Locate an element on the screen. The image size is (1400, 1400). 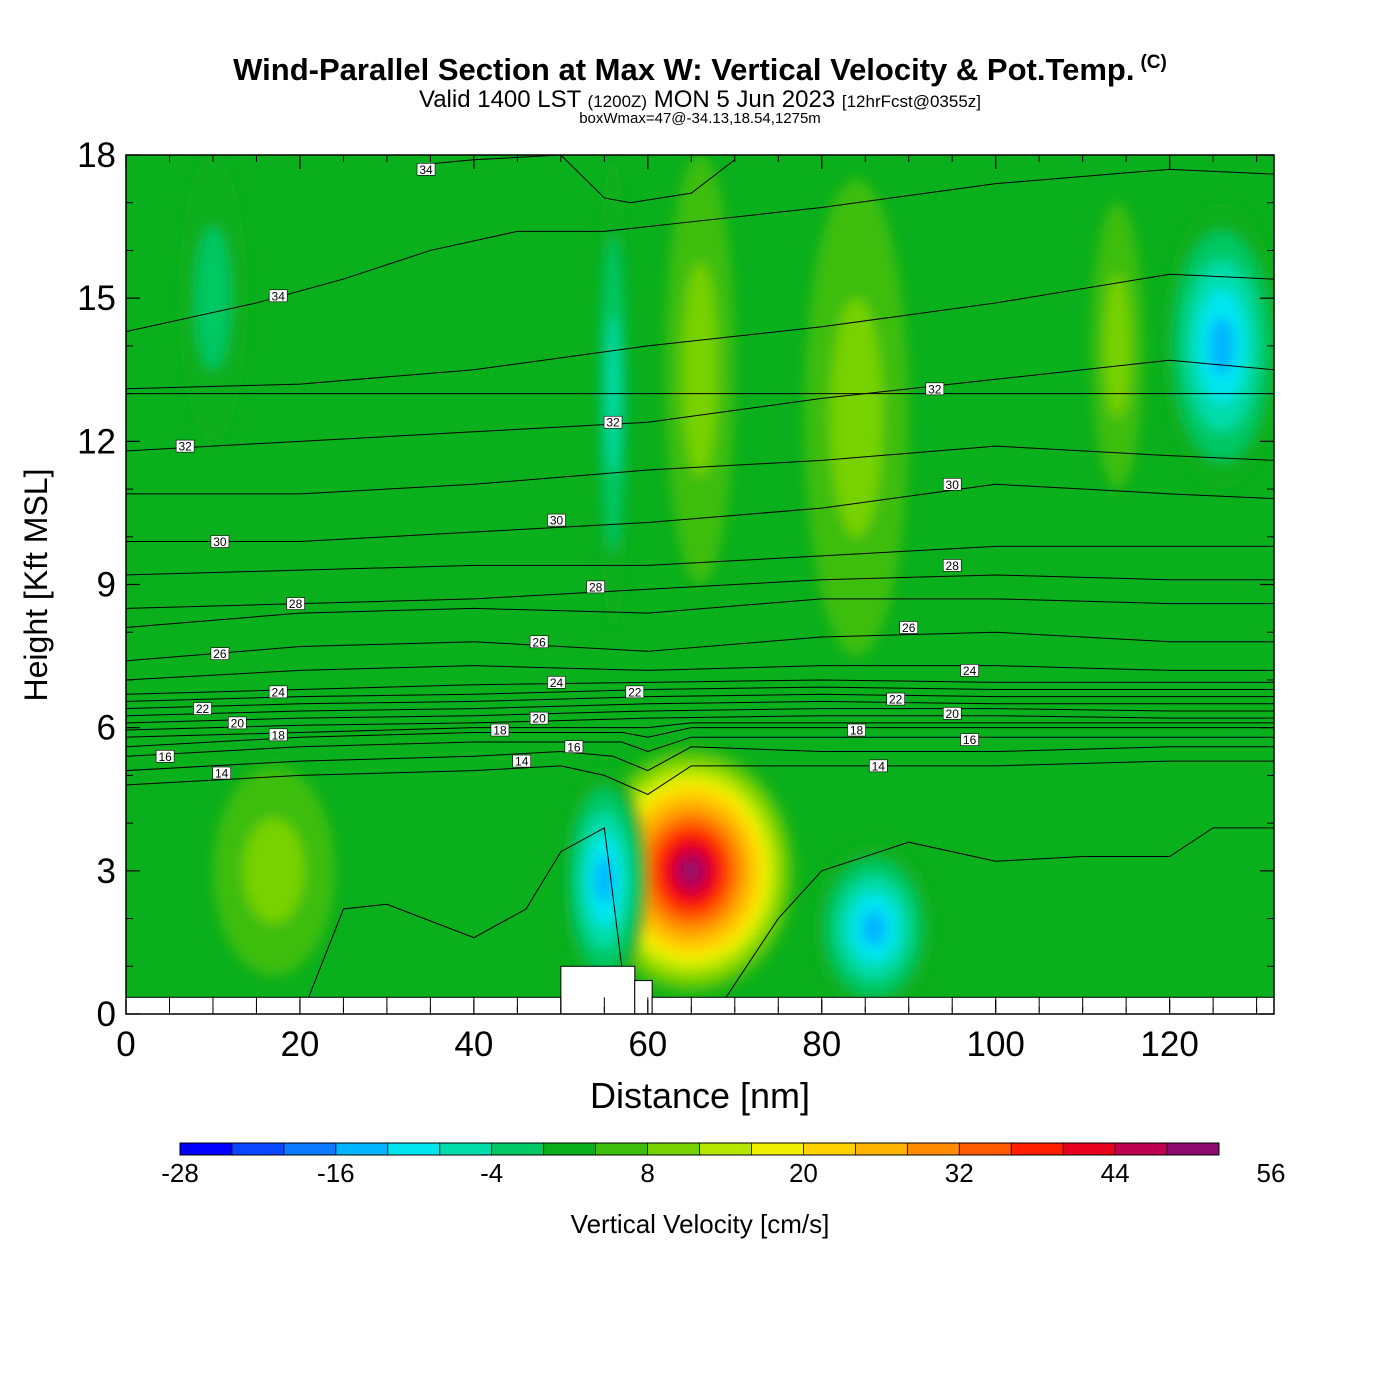
contour-label-8: 28 is located at coordinates (295, 604).